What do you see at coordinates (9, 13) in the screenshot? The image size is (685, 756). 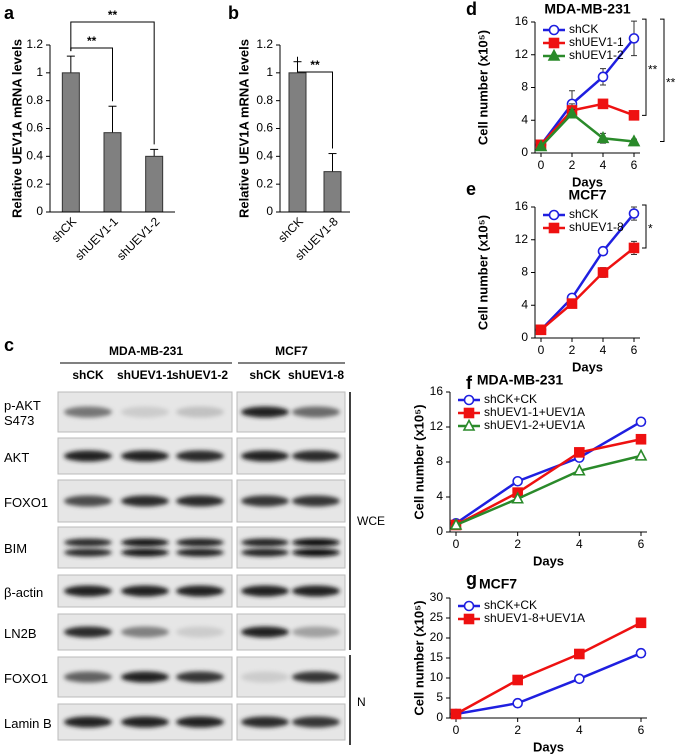 I see `panel-label: a` at bounding box center [9, 13].